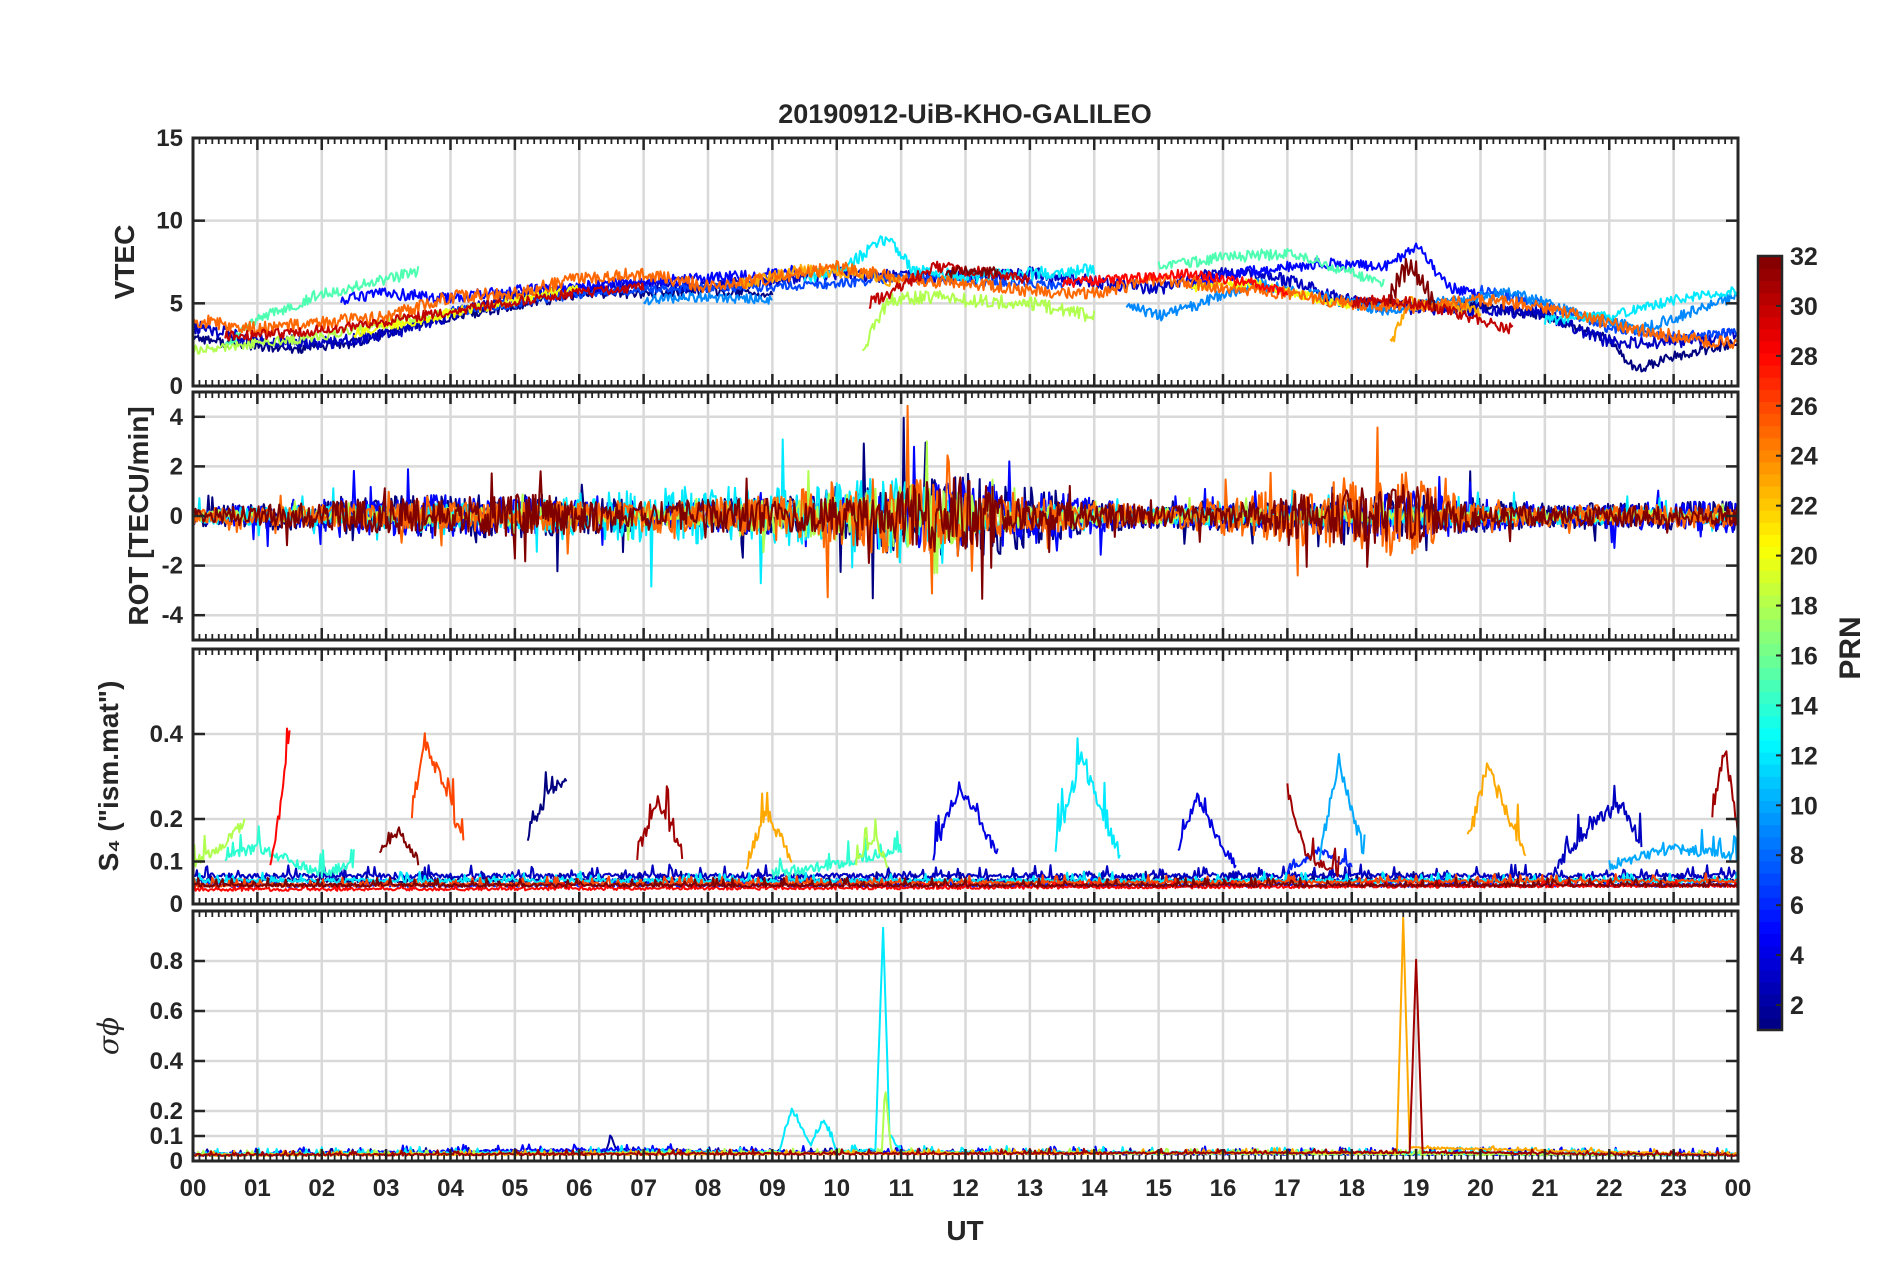 This screenshot has height=1272, width=1902. Describe the element at coordinates (1158, 1188) in the screenshot. I see `x-tick-label: 15` at that location.